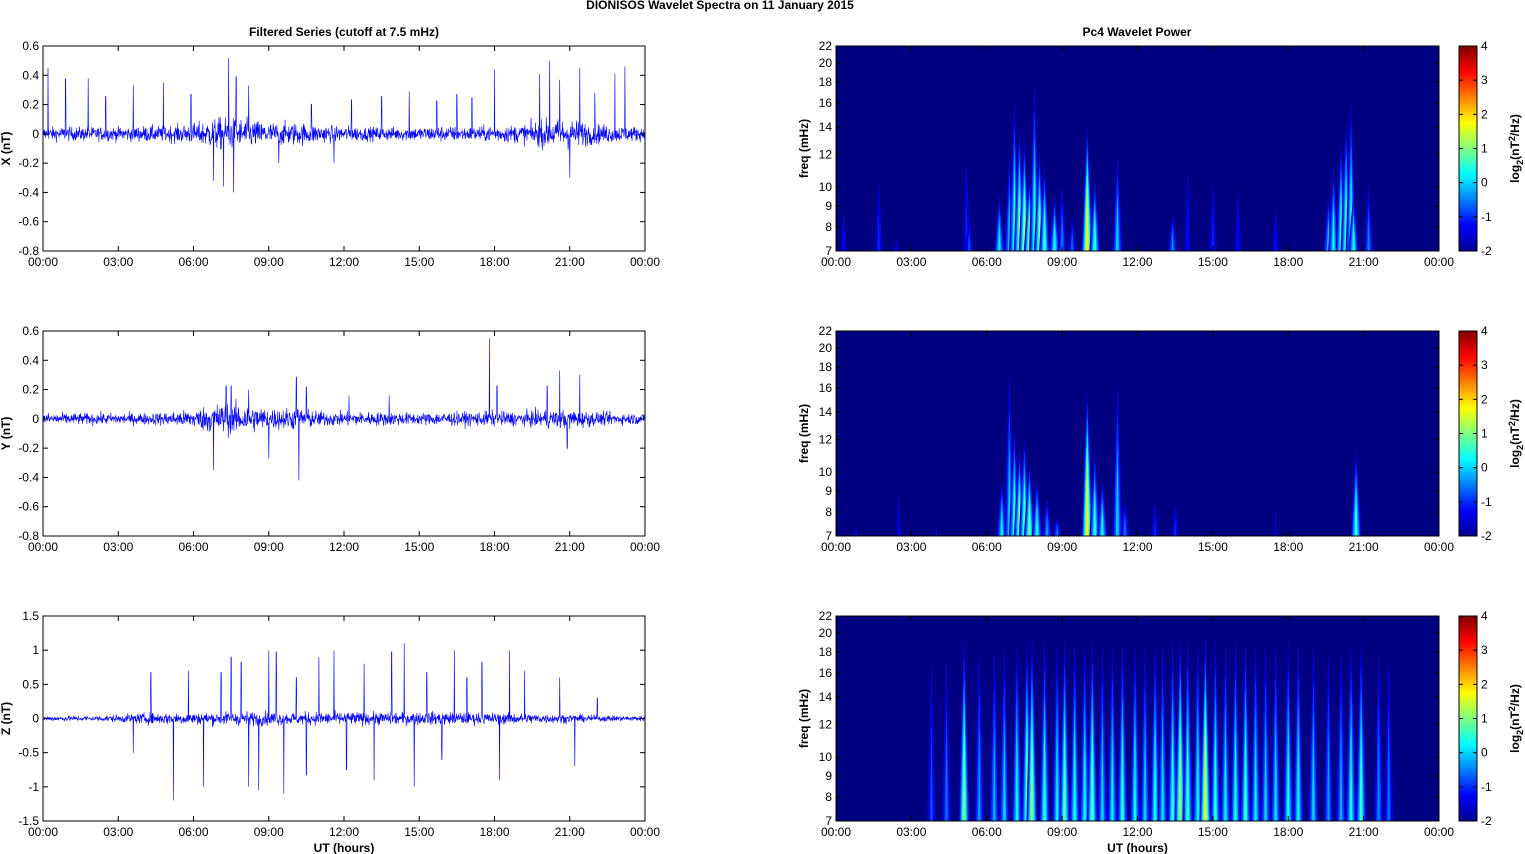  What do you see at coordinates (828, 491) in the screenshot?
I see `y-wavelet-power-y-tick-label: 9` at bounding box center [828, 491].